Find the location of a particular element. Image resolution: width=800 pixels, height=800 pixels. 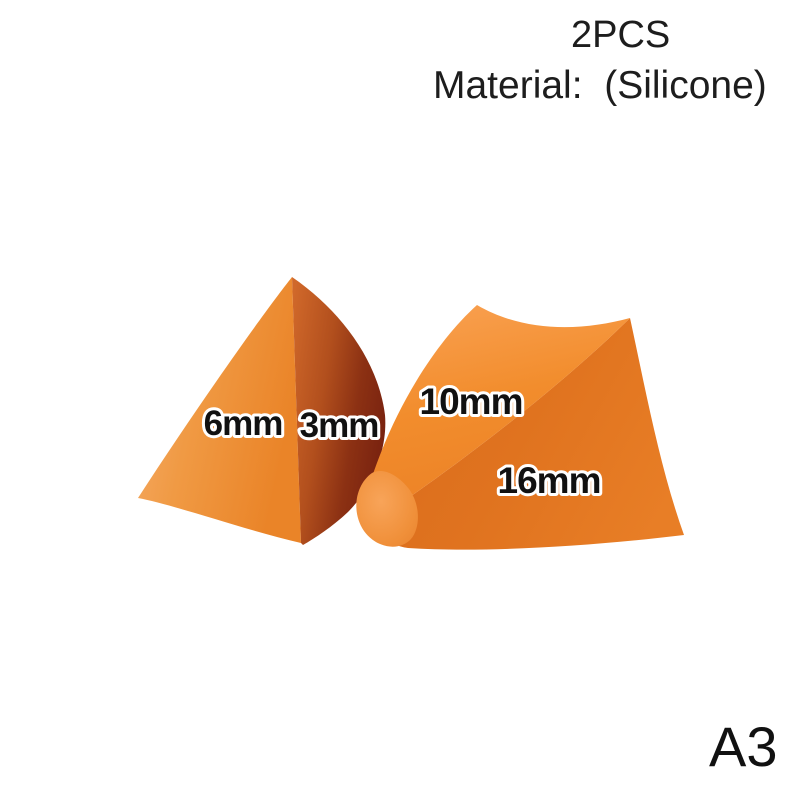

lying-cone-upper-face is located at coordinates (501, 402).